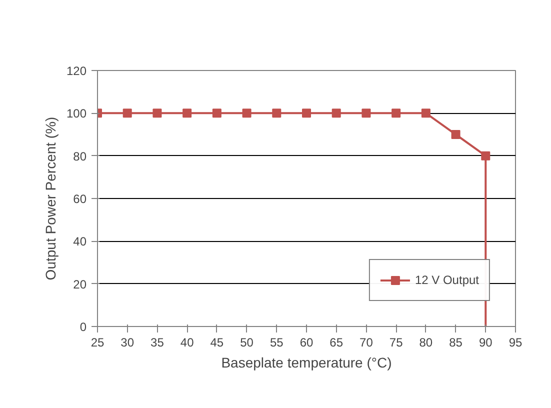 The image size is (551, 408). What do you see at coordinates (367, 343) in the screenshot?
I see `x-tick-label: 70` at bounding box center [367, 343].